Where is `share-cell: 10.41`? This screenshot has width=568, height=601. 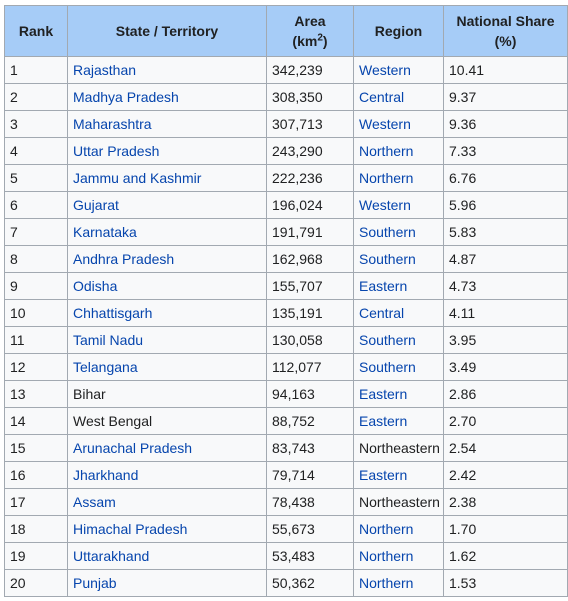
share-cell: 10.41 is located at coordinates (505, 70).